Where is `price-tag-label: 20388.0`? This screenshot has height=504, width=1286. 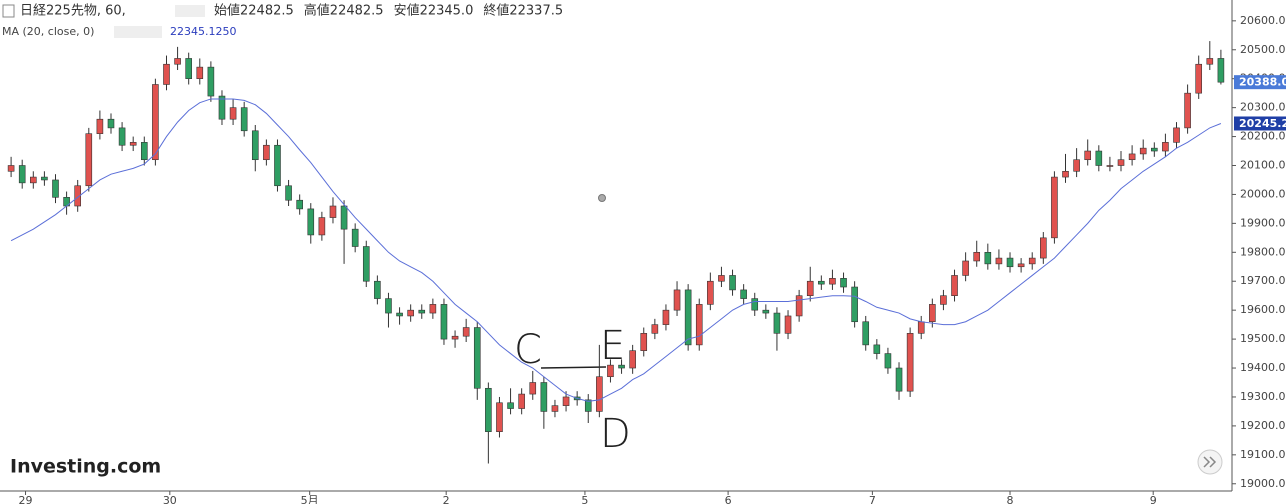 price-tag-label: 20388.0 is located at coordinates (1262, 82).